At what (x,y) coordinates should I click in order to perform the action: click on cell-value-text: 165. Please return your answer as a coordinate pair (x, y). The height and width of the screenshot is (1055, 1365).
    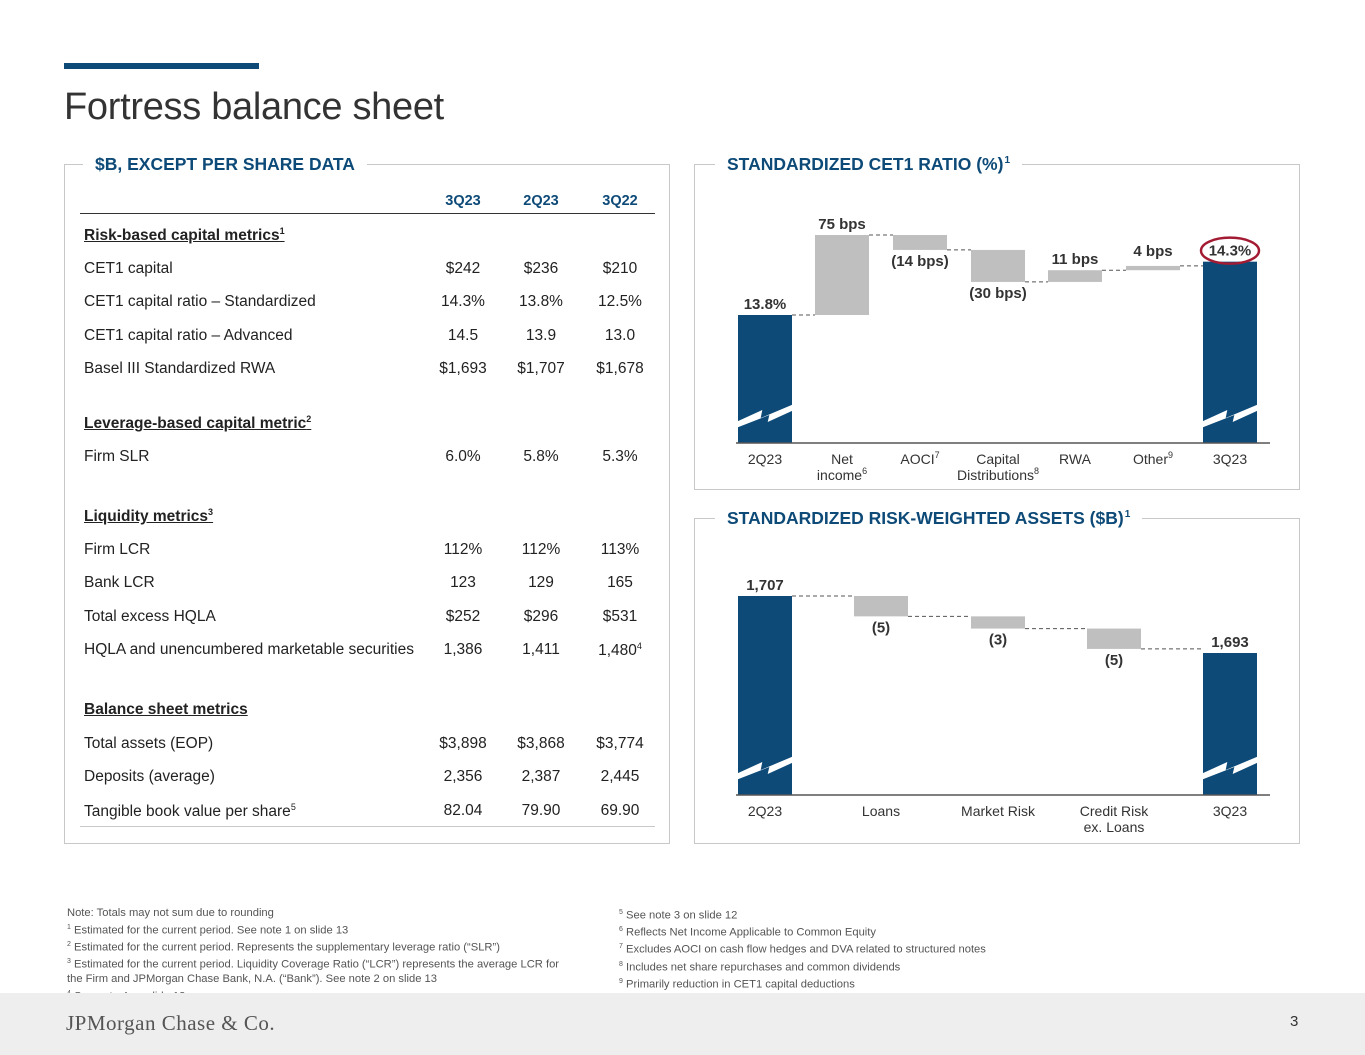
    Looking at the image, I should click on (620, 582).